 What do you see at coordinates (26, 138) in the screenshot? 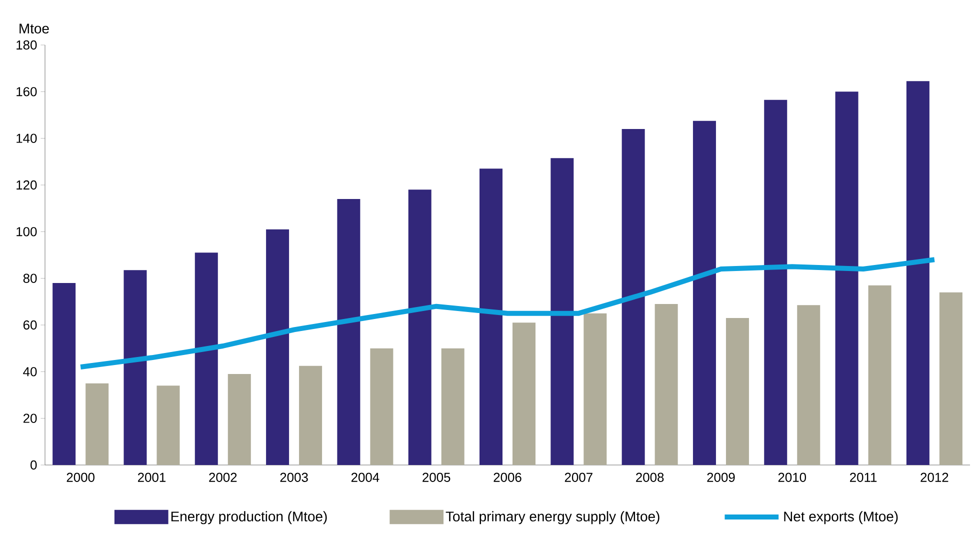
I see `y-tick-label: 140` at bounding box center [26, 138].